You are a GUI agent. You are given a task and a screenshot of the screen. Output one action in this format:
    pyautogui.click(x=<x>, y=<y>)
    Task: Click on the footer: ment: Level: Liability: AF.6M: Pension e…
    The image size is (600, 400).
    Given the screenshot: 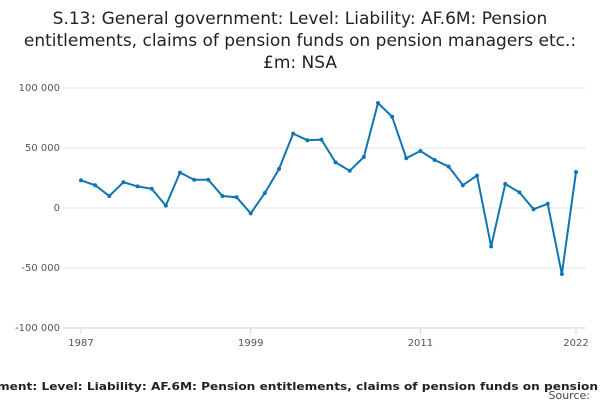 What is the action you would take?
    pyautogui.click(x=299, y=386)
    